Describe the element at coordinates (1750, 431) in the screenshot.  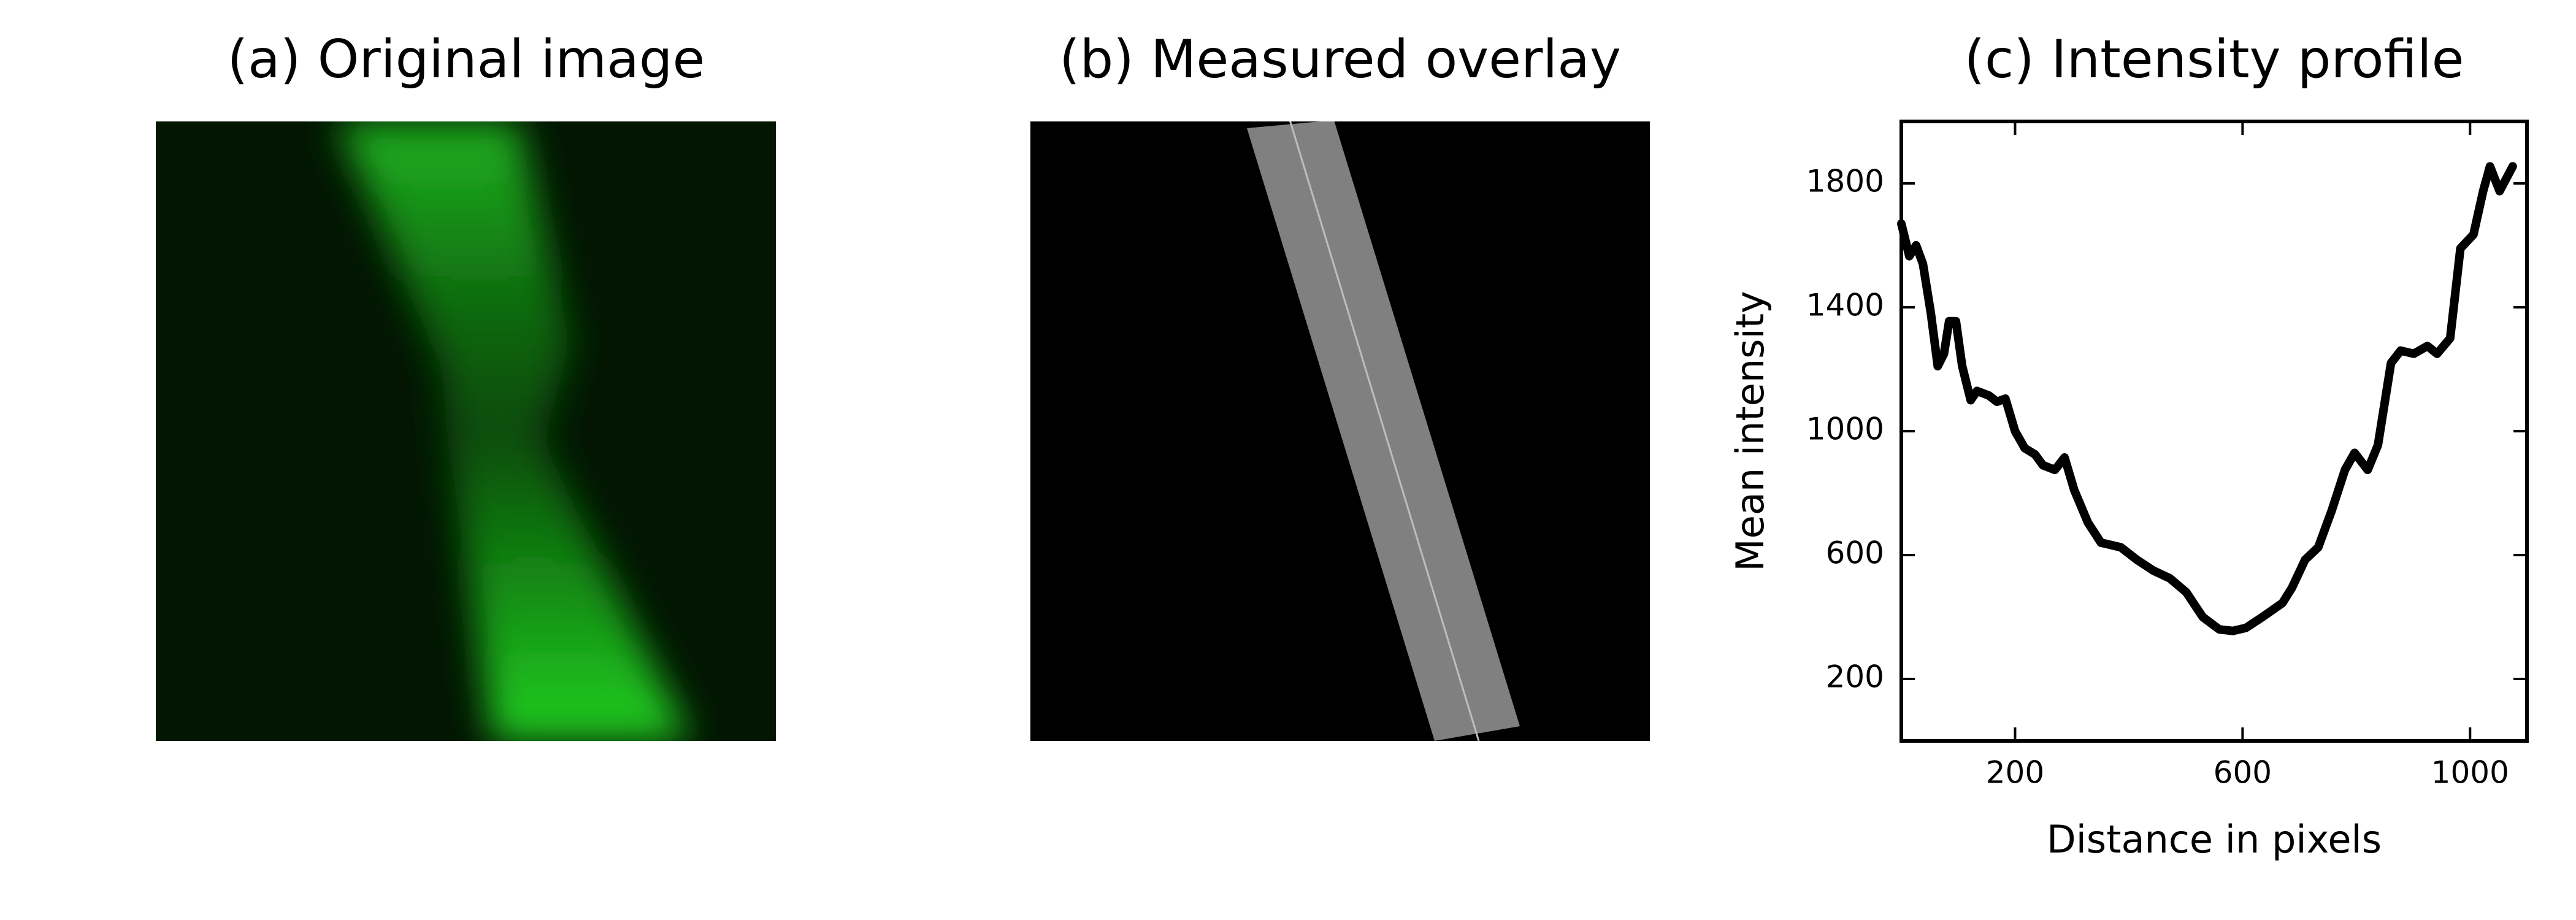
I see `y-axis-label: Mean intensity` at that location.